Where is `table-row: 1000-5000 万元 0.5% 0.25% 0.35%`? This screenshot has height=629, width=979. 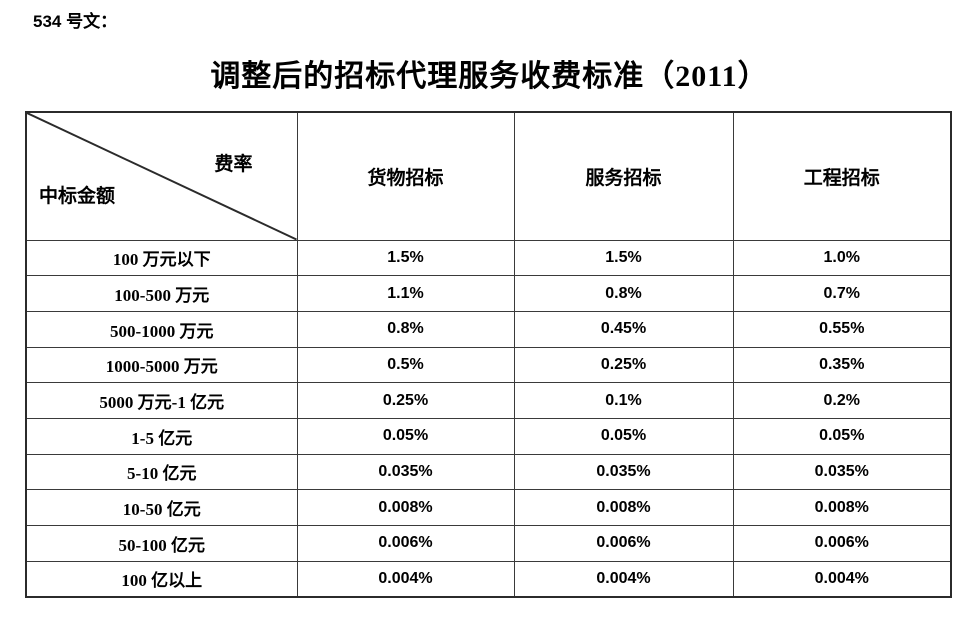
table-row: 1000-5000 万元 0.5% 0.25% 0.35% is located at coordinates (488, 365).